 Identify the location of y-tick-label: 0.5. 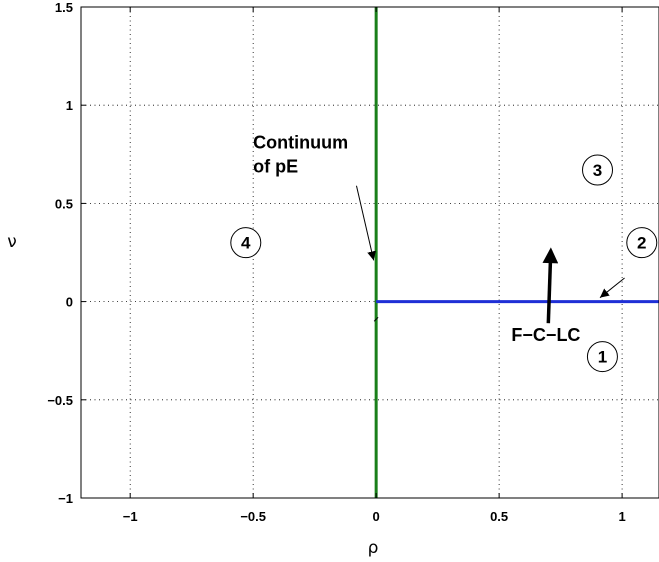
(64, 203).